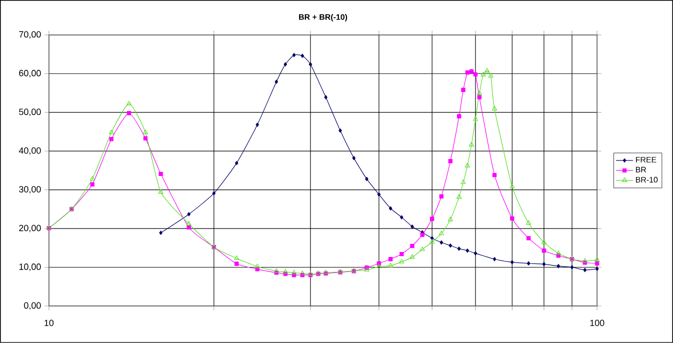  I want to click on x-tick-label: 100, so click(597, 323).